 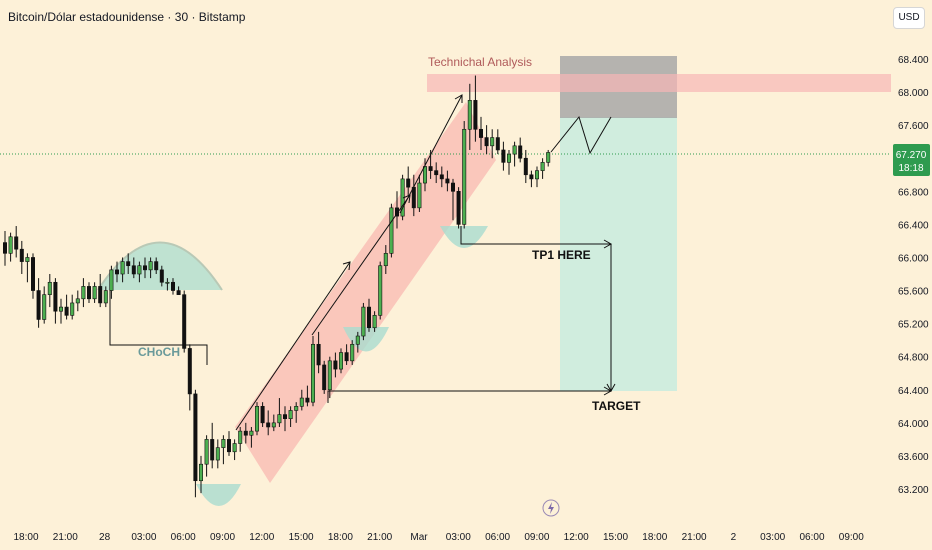 I want to click on projection-path, so click(x=581, y=135).